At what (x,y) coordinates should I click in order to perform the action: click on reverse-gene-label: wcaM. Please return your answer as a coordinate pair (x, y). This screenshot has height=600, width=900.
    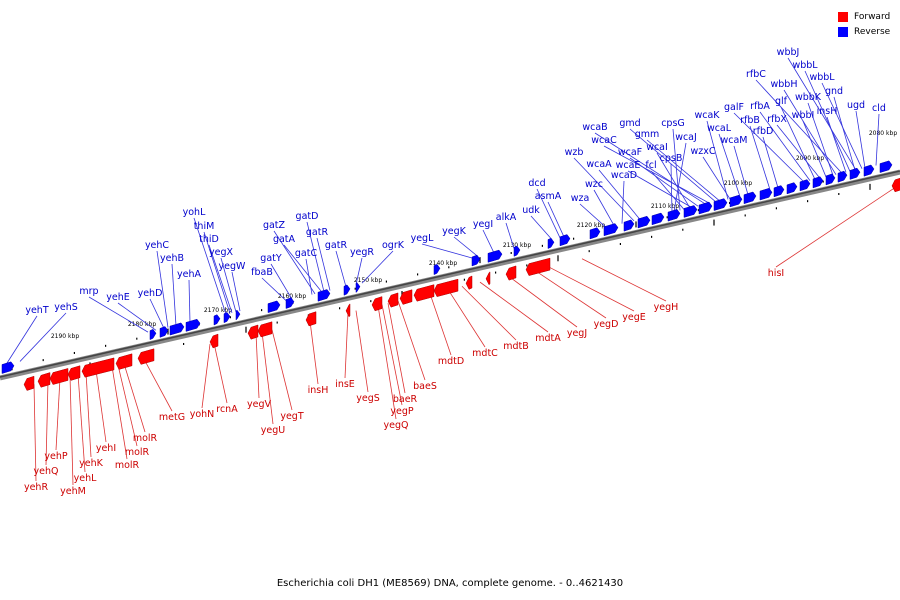
    Looking at the image, I should click on (733, 140).